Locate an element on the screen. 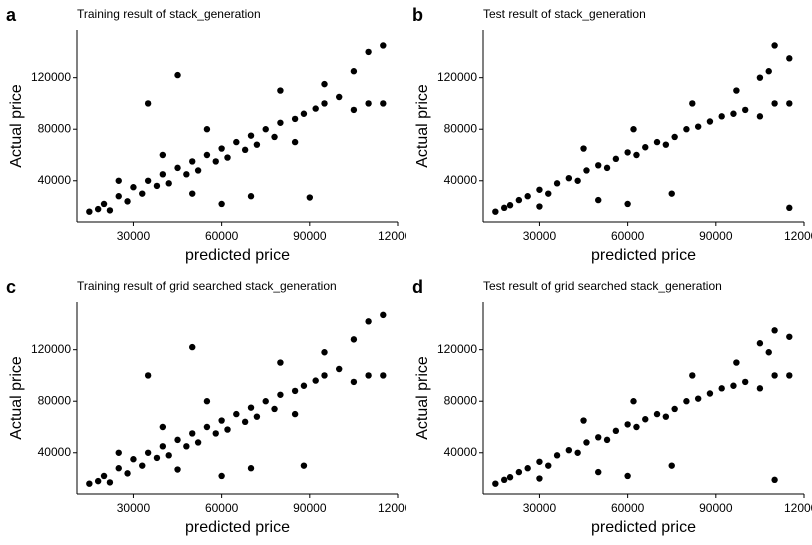 This screenshot has height=545, width=812. y-tick-label: 120000 is located at coordinates (457, 77).